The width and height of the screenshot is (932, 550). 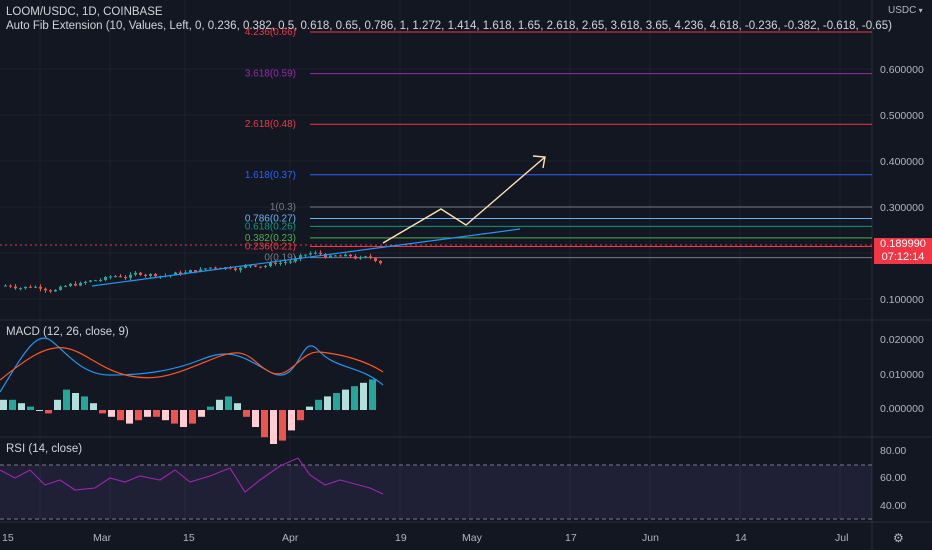 What do you see at coordinates (192, 476) in the screenshot?
I see `rsi-line` at bounding box center [192, 476].